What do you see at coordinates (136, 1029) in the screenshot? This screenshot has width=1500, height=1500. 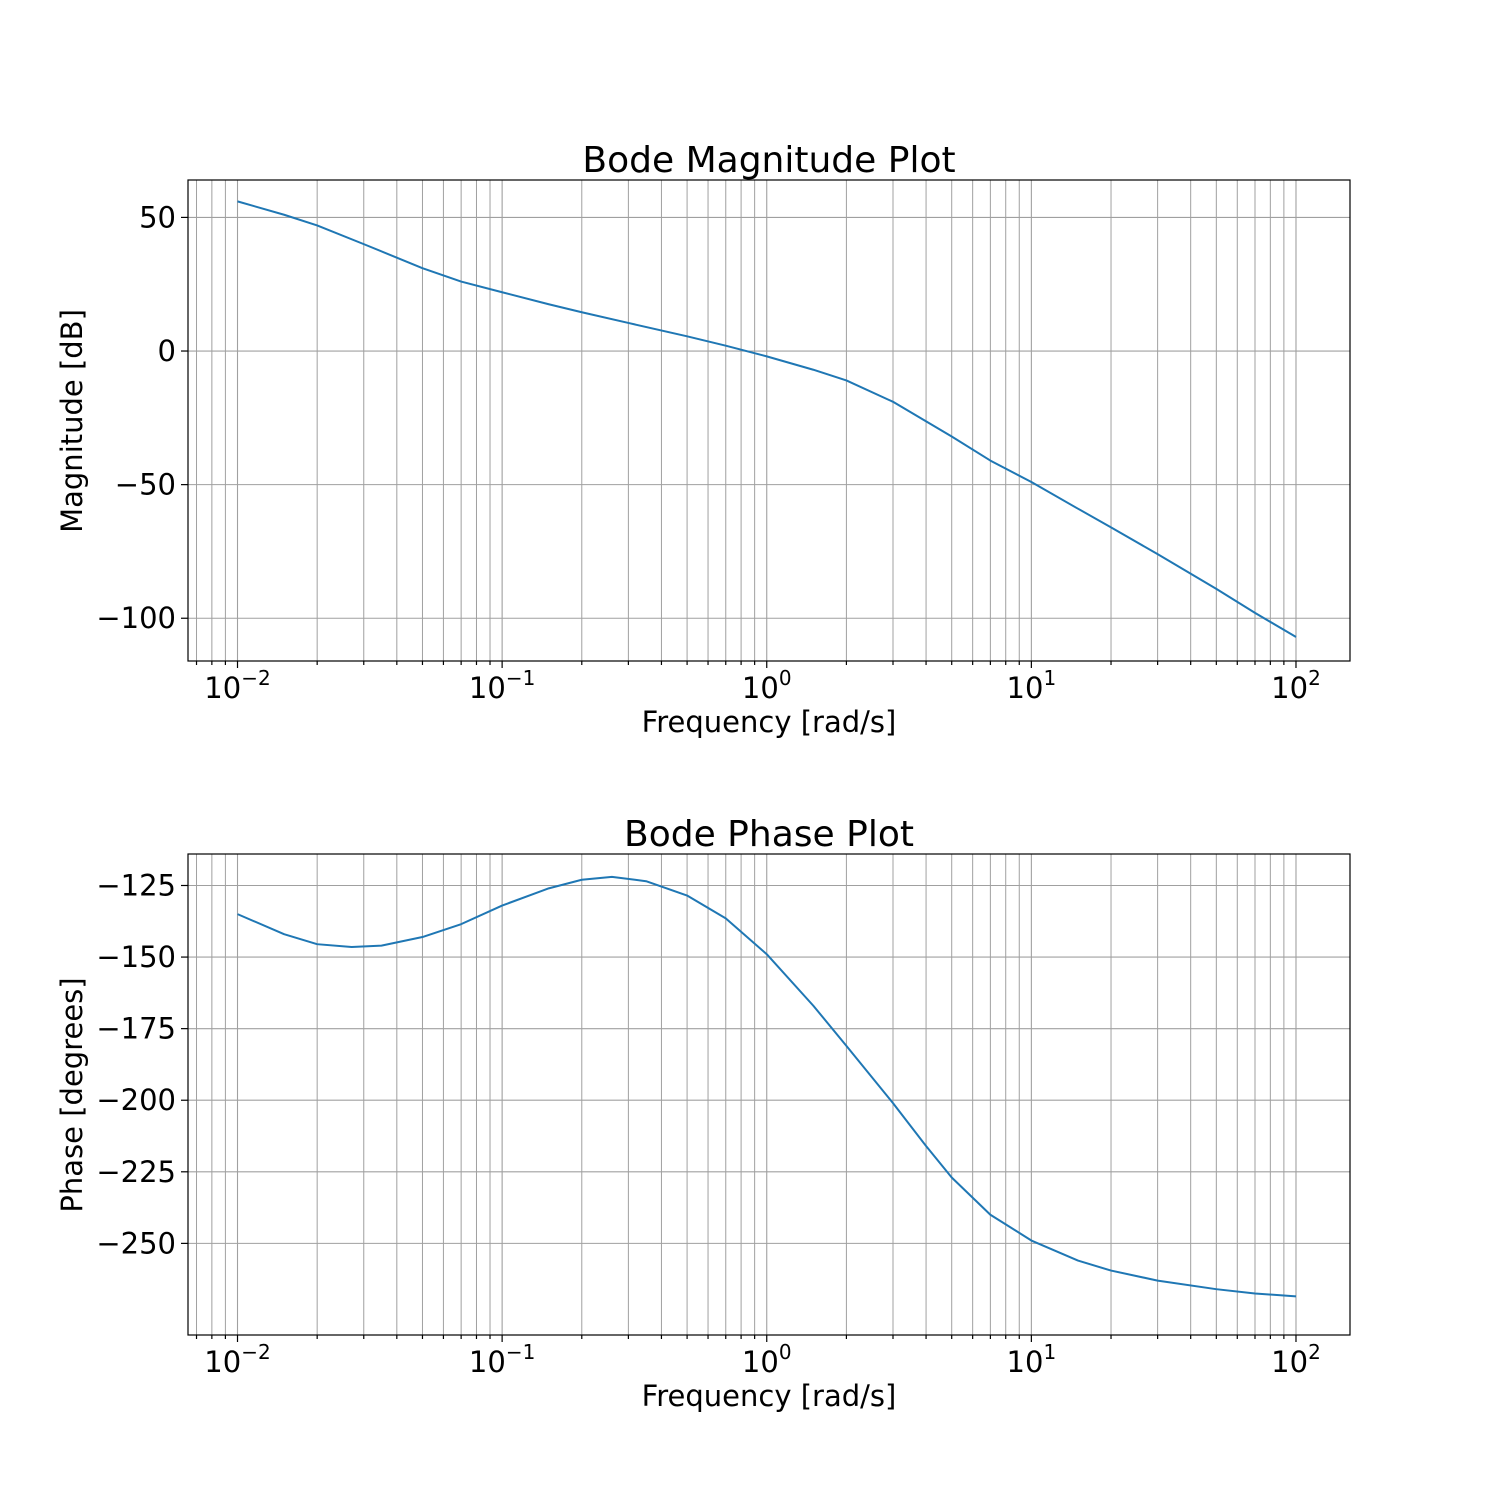 I see `phase-y-tick-label: −175` at bounding box center [136, 1029].